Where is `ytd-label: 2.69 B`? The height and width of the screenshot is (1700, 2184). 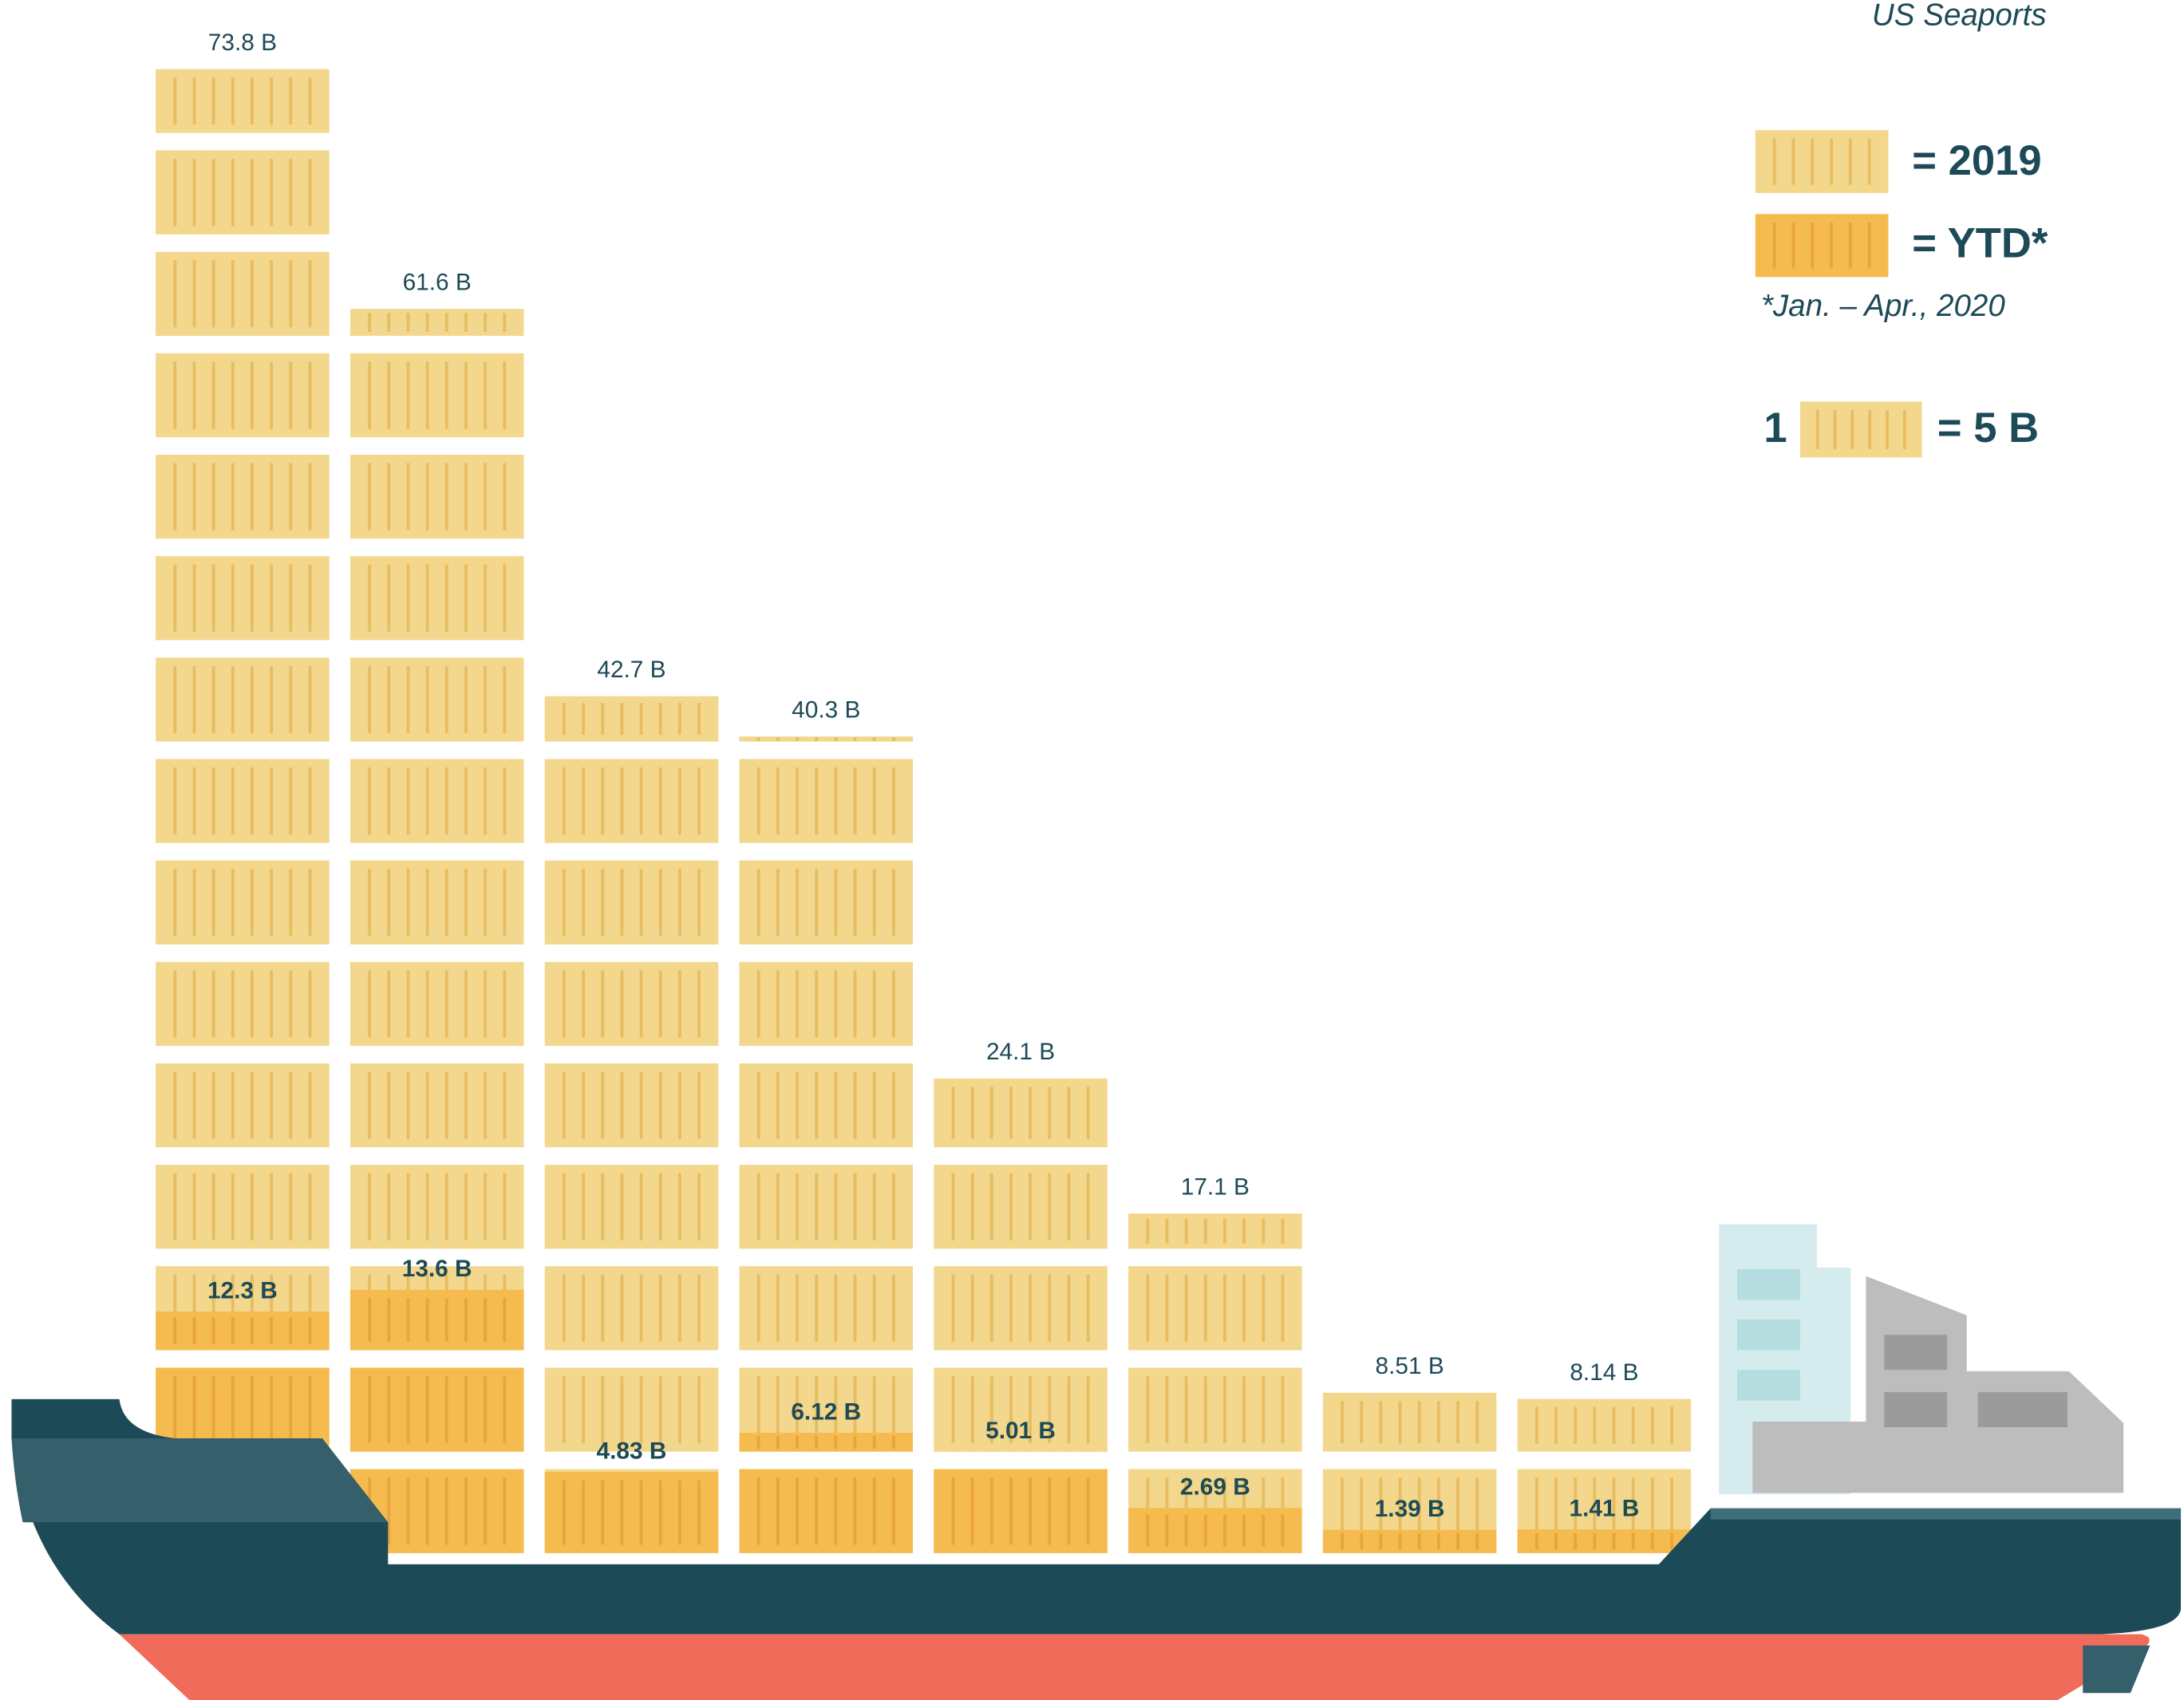 ytd-label: 2.69 B is located at coordinates (1215, 1487).